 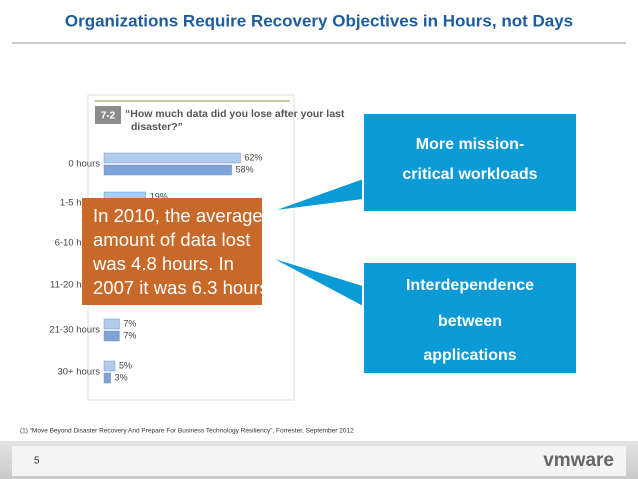 What do you see at coordinates (157, 127) in the screenshot?
I see `figure-question: disaster?”` at bounding box center [157, 127].